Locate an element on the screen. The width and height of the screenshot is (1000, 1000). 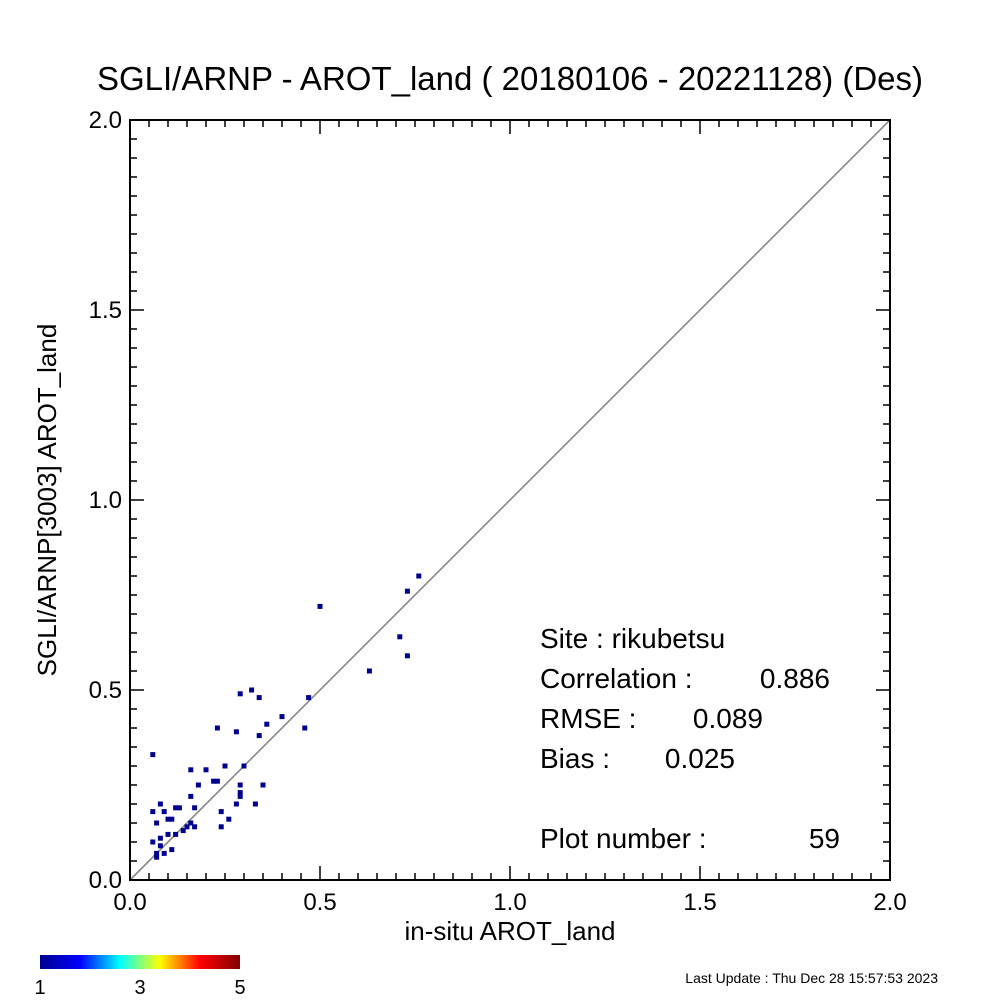
stats-rmse-value: 0.089 is located at coordinates (728, 718).